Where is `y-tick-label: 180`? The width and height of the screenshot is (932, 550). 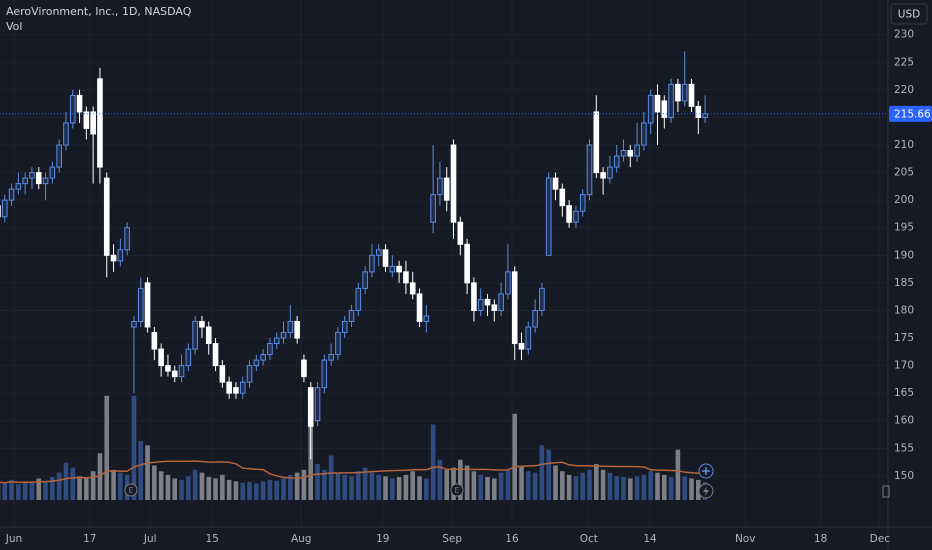
y-tick-label: 180 is located at coordinates (904, 310).